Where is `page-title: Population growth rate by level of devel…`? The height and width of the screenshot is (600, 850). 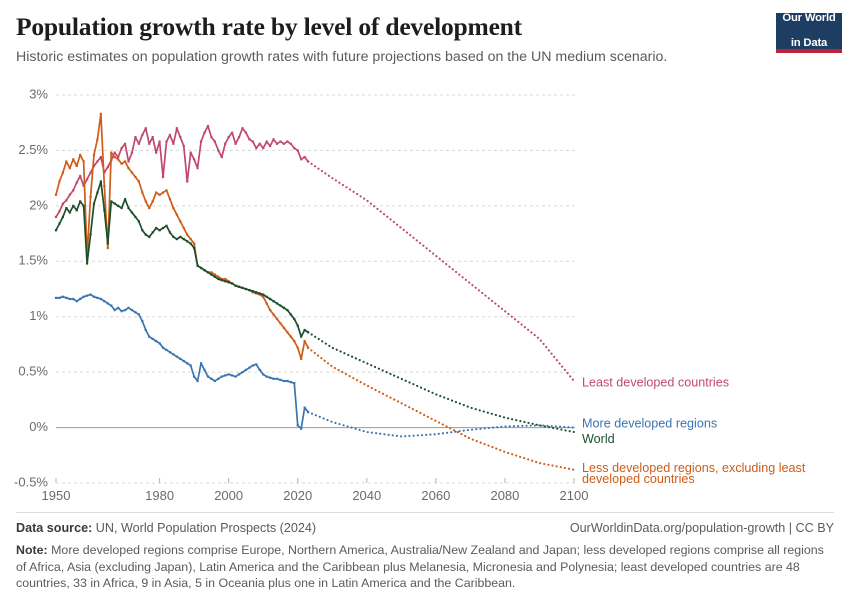 page-title: Population growth rate by level of devel… is located at coordinates (269, 26).